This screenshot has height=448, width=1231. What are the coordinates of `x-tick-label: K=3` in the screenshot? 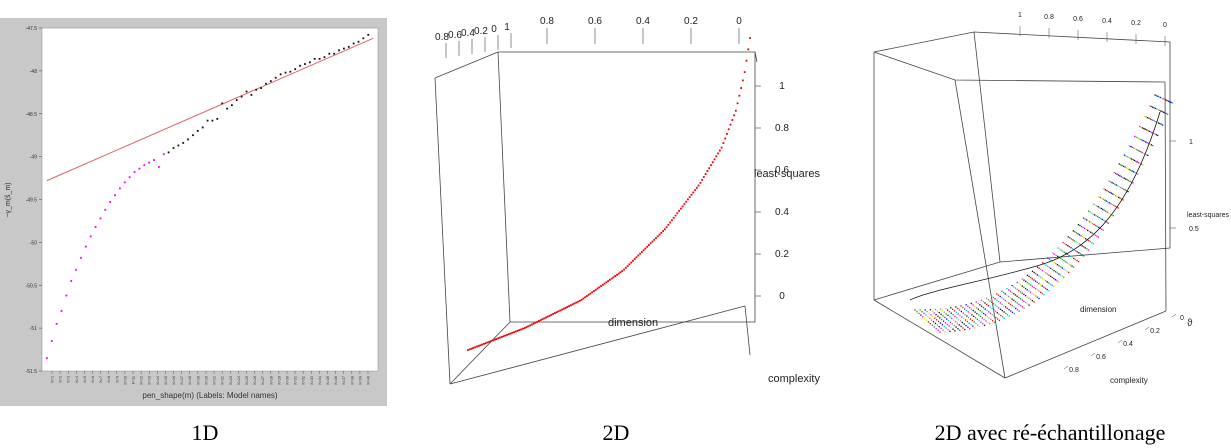 It's located at (69, 379).